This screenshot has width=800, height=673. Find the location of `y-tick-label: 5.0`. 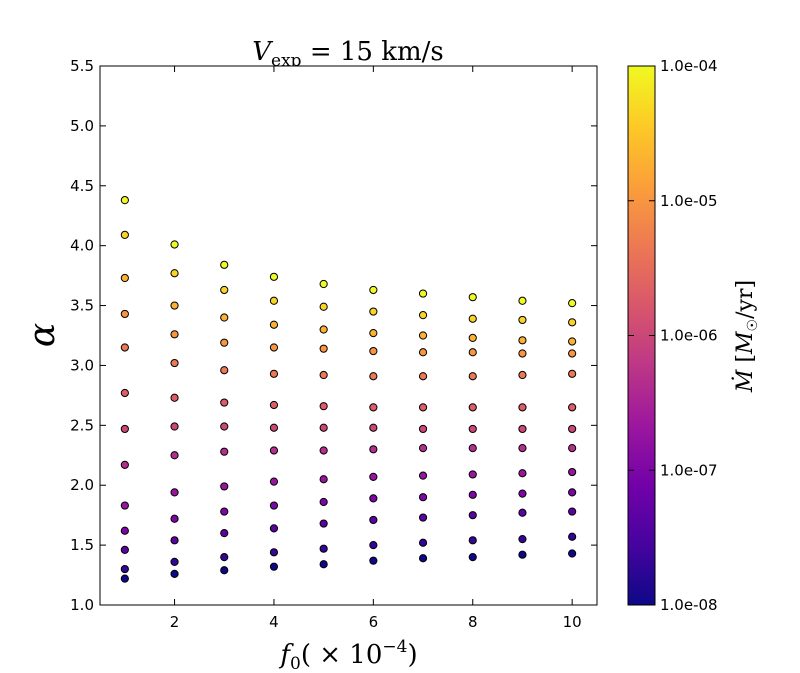

y-tick-label: 5.0 is located at coordinates (82, 126).